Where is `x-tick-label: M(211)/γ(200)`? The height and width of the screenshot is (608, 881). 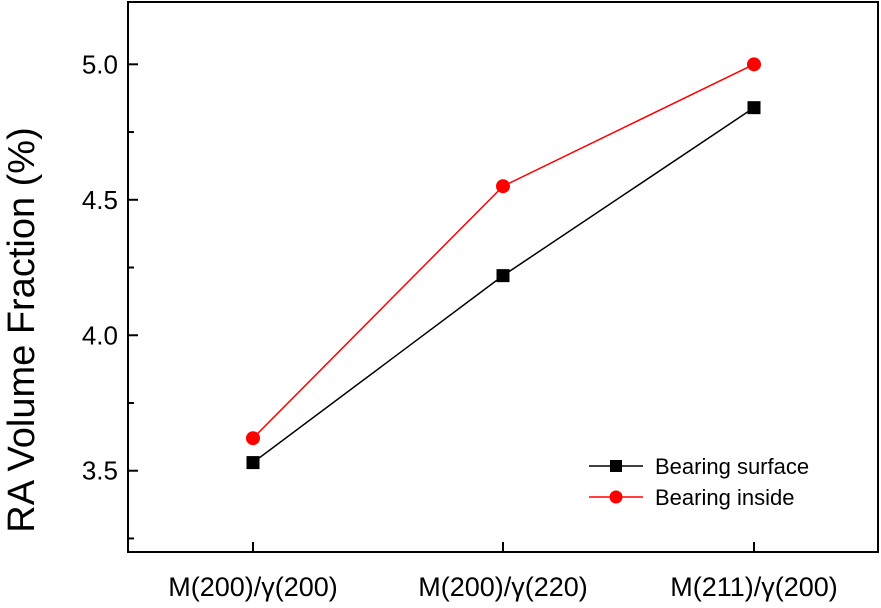 x-tick-label: M(211)/γ(200) is located at coordinates (754, 587).